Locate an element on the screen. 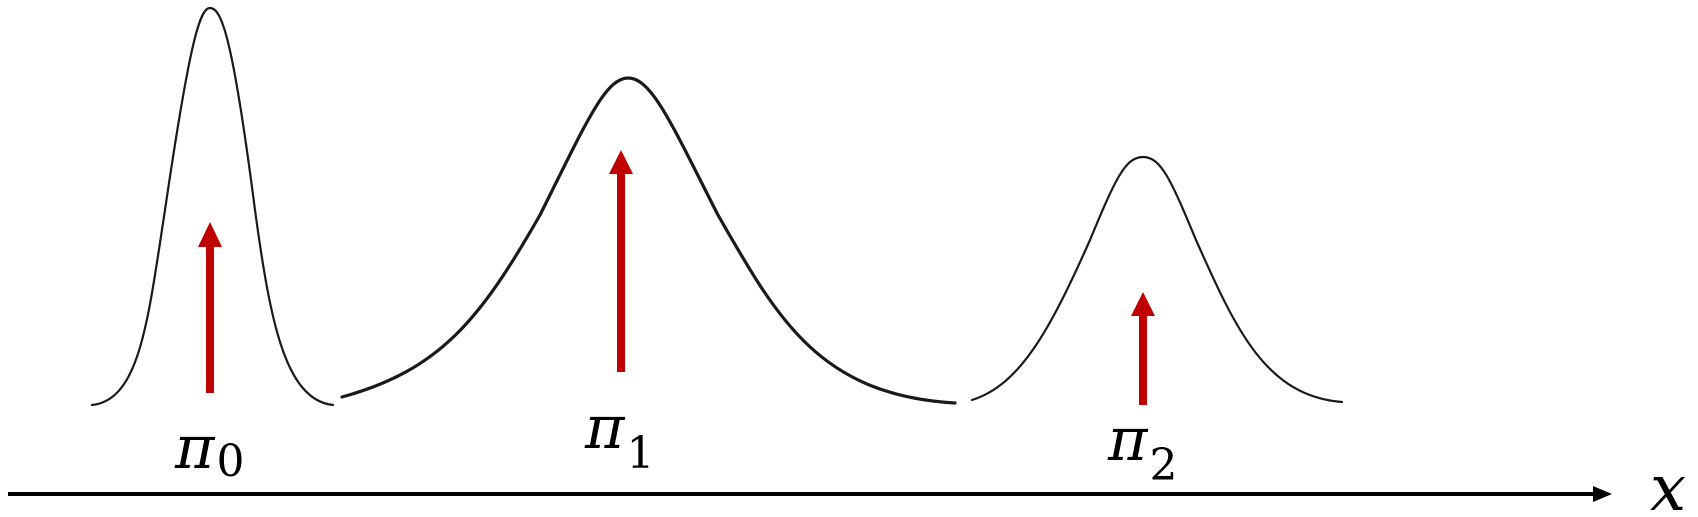  weight-label-2-subscript: 2 is located at coordinates (1163, 465).